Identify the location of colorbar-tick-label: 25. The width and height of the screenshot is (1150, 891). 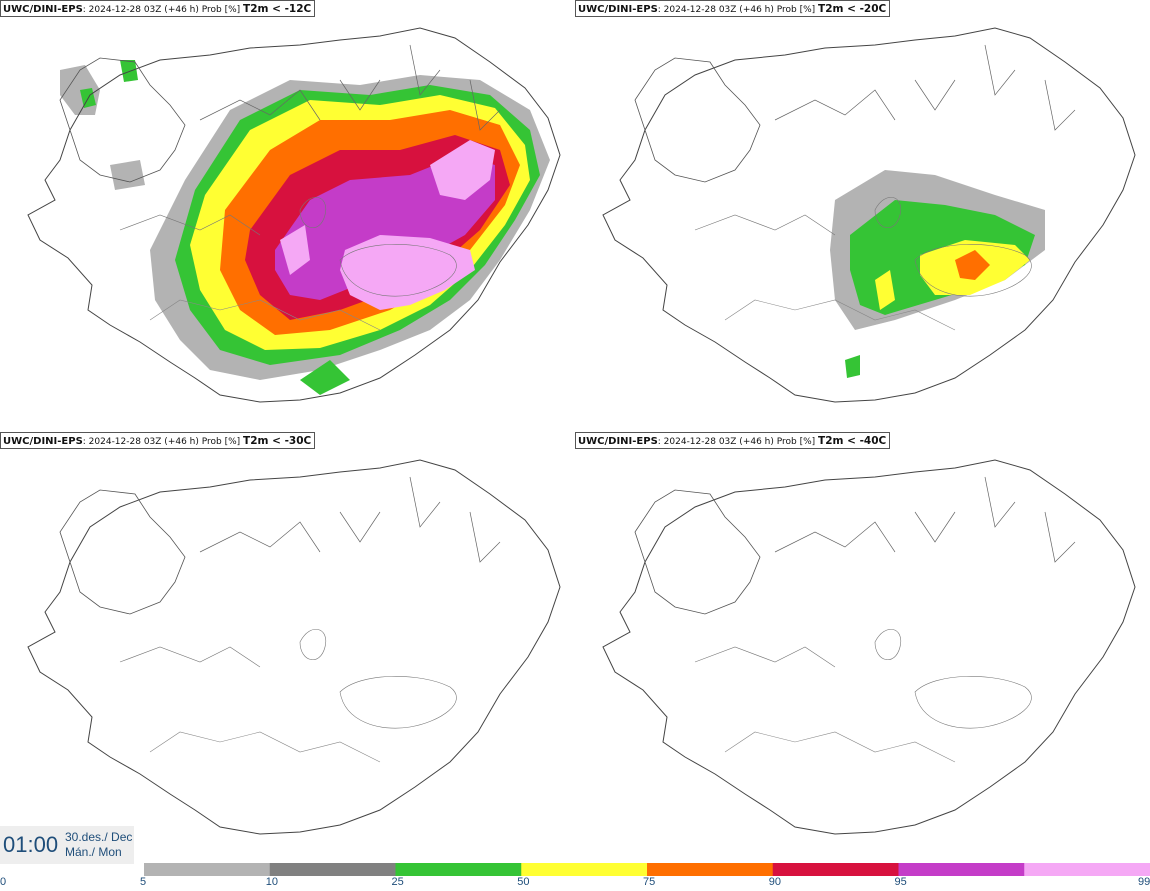
(397, 882).